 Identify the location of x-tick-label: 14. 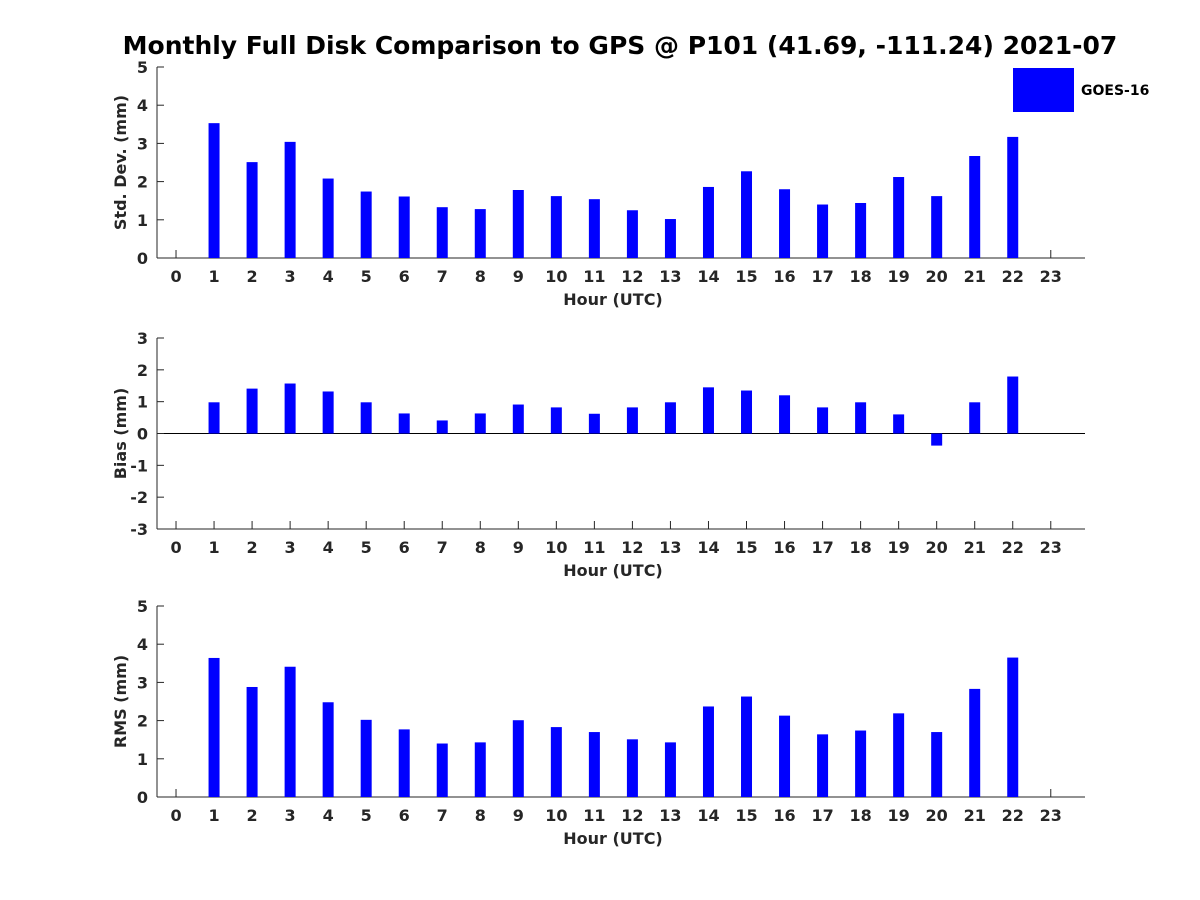
(708, 276).